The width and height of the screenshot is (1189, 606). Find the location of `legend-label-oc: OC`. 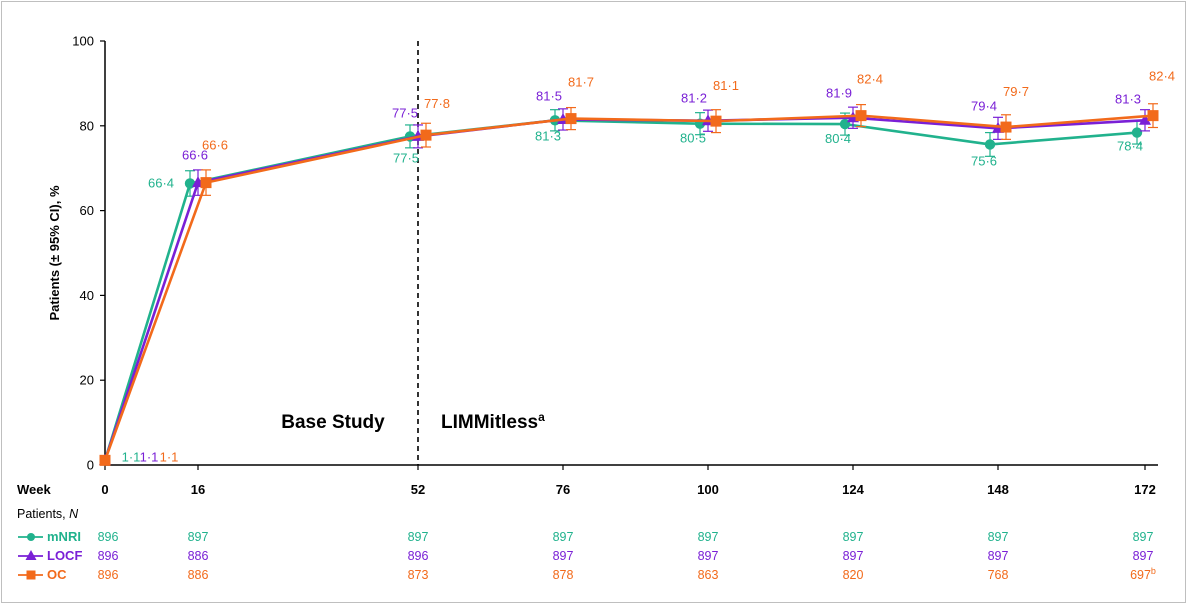

legend-label-oc: OC is located at coordinates (57, 574).